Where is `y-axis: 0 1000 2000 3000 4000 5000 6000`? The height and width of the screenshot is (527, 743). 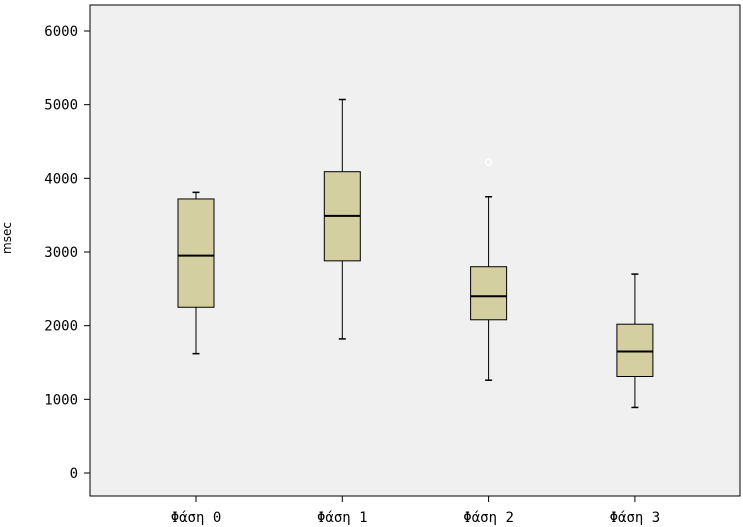
y-axis: 0 1000 2000 3000 4000 5000 6000 is located at coordinates (67, 253).